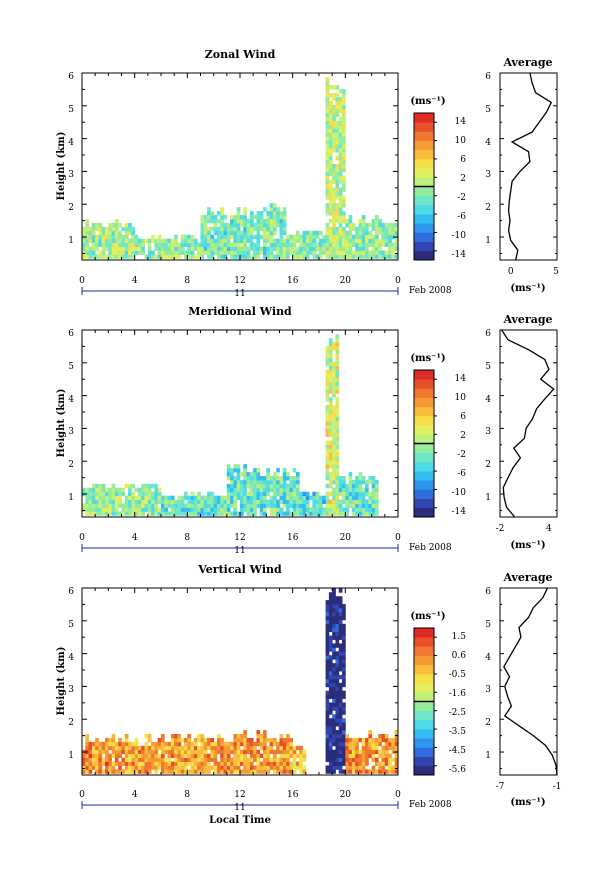 This screenshot has height=873, width=610. Describe the element at coordinates (71, 367) in the screenshot. I see `y-tick-label: 5` at that location.